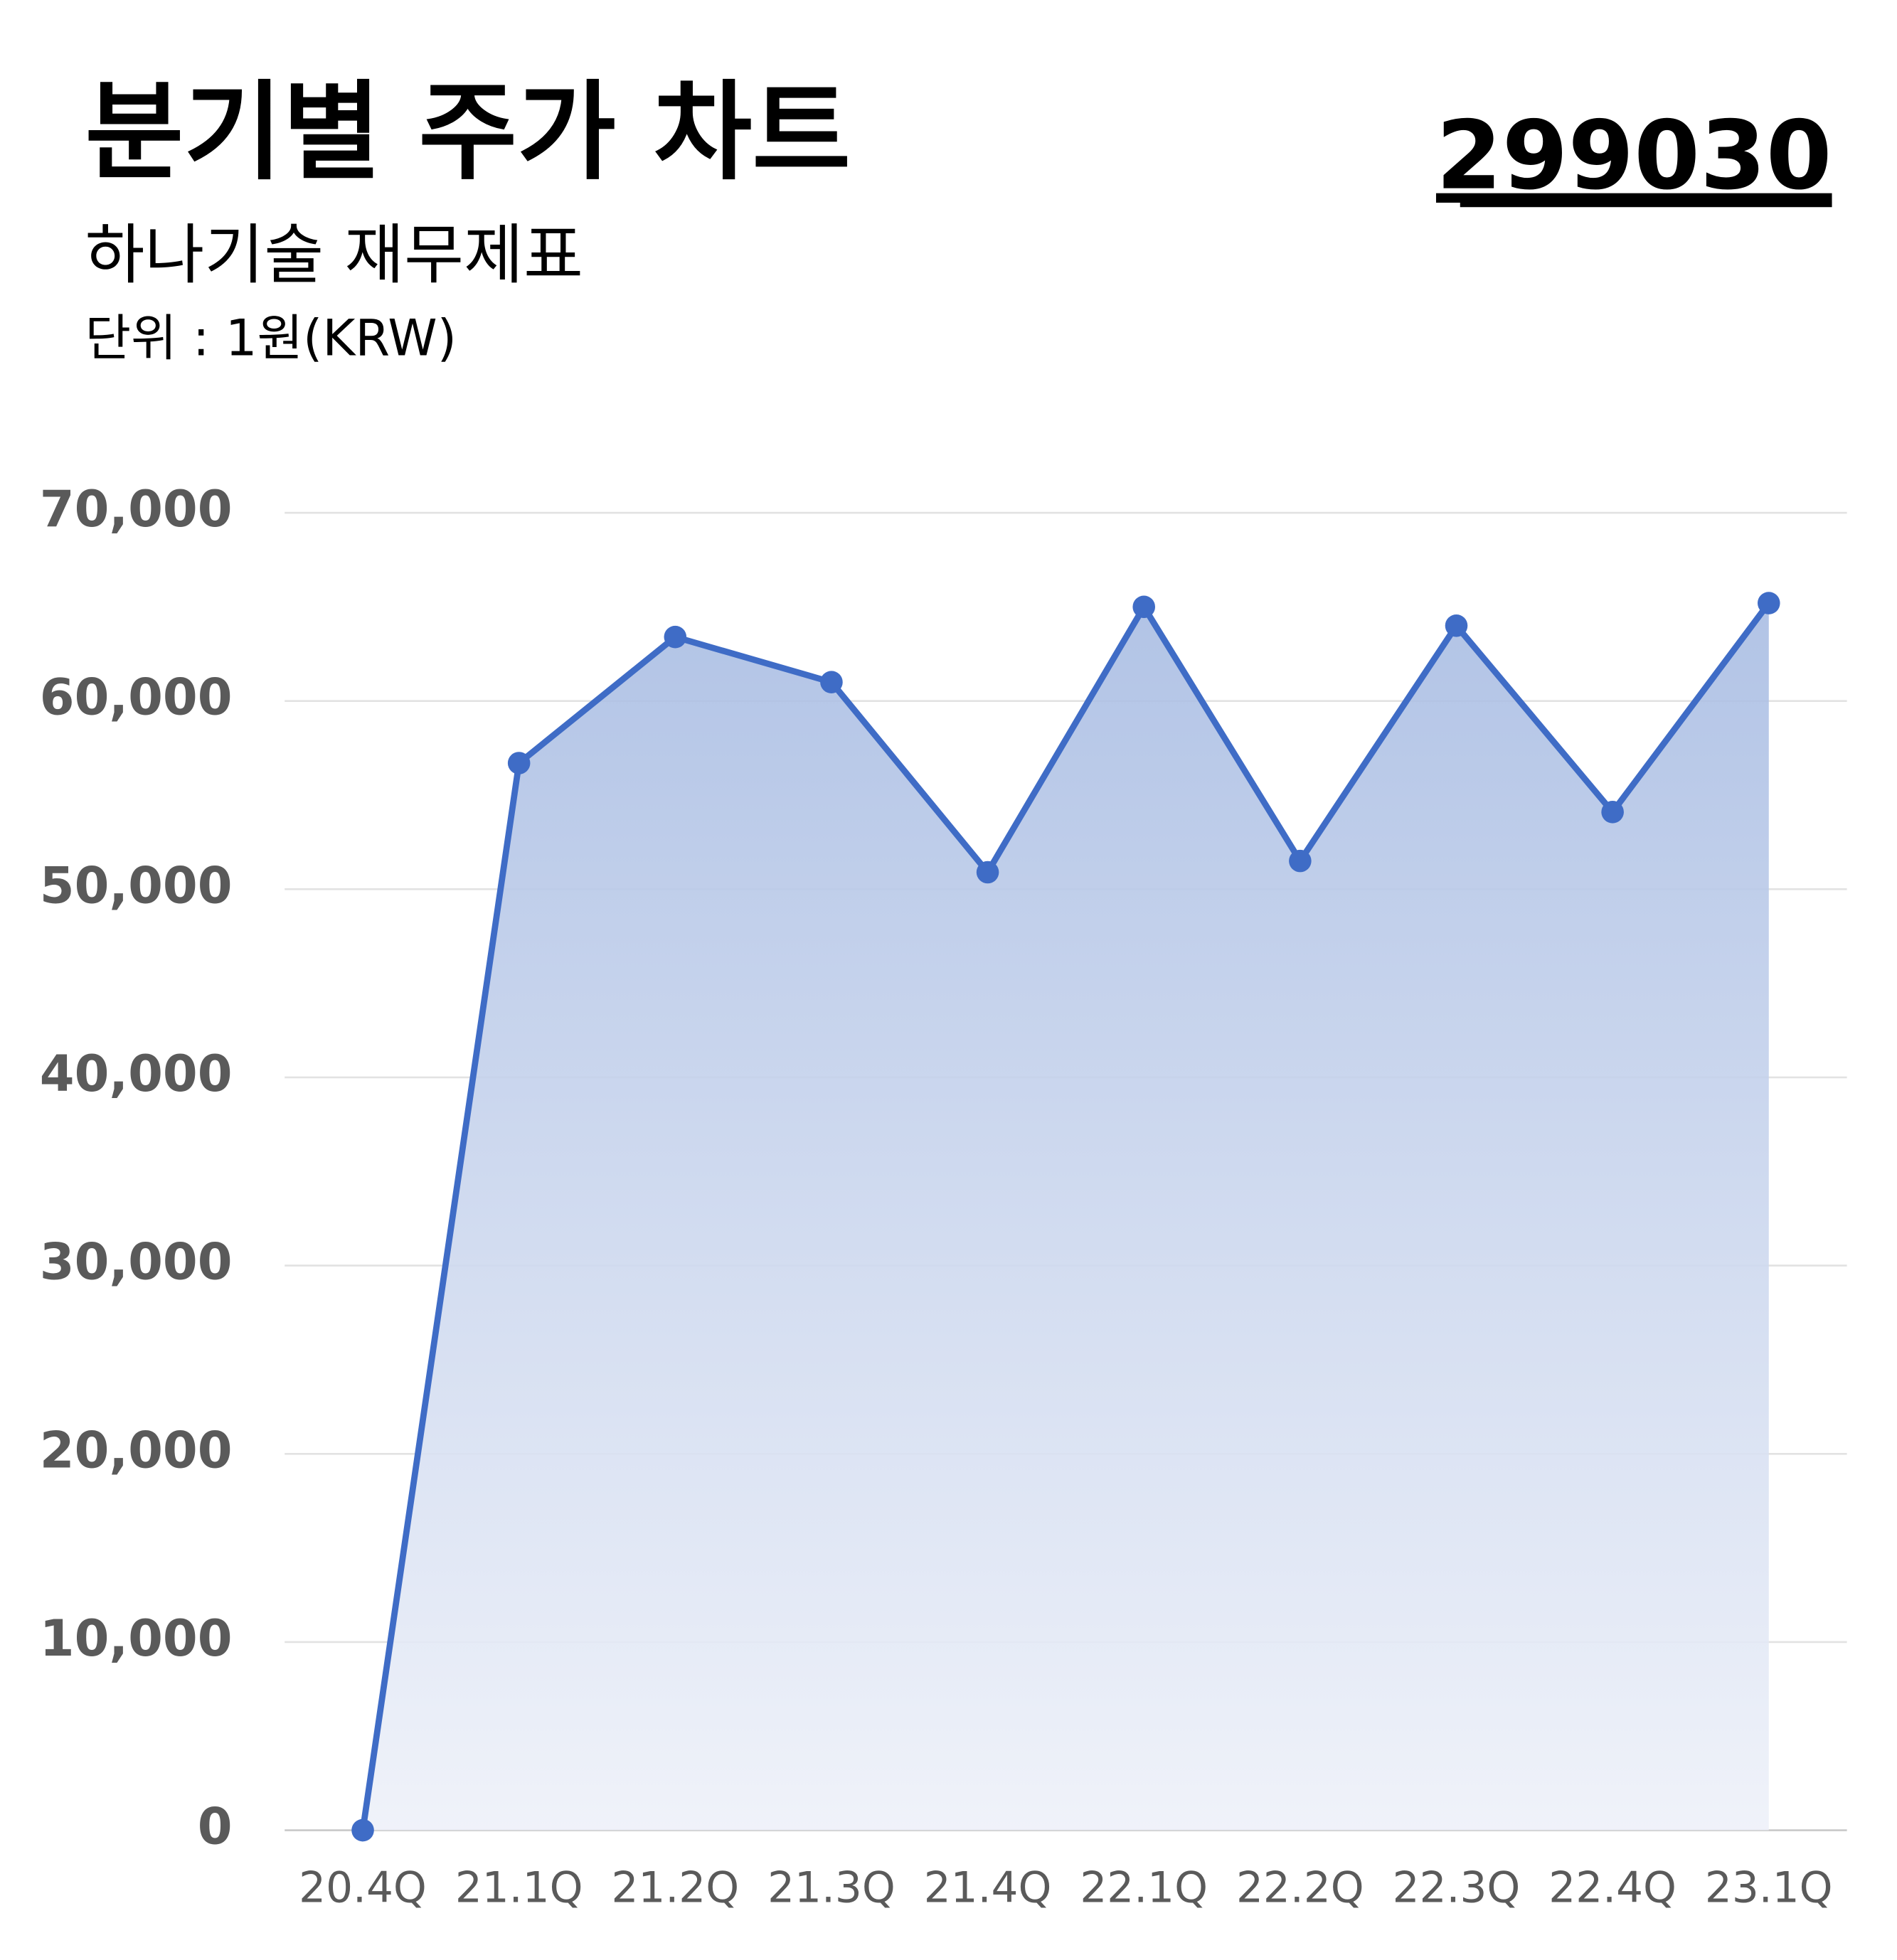  I want to click on chart-subtitle: 하나기술 재무제표, so click(334, 255).